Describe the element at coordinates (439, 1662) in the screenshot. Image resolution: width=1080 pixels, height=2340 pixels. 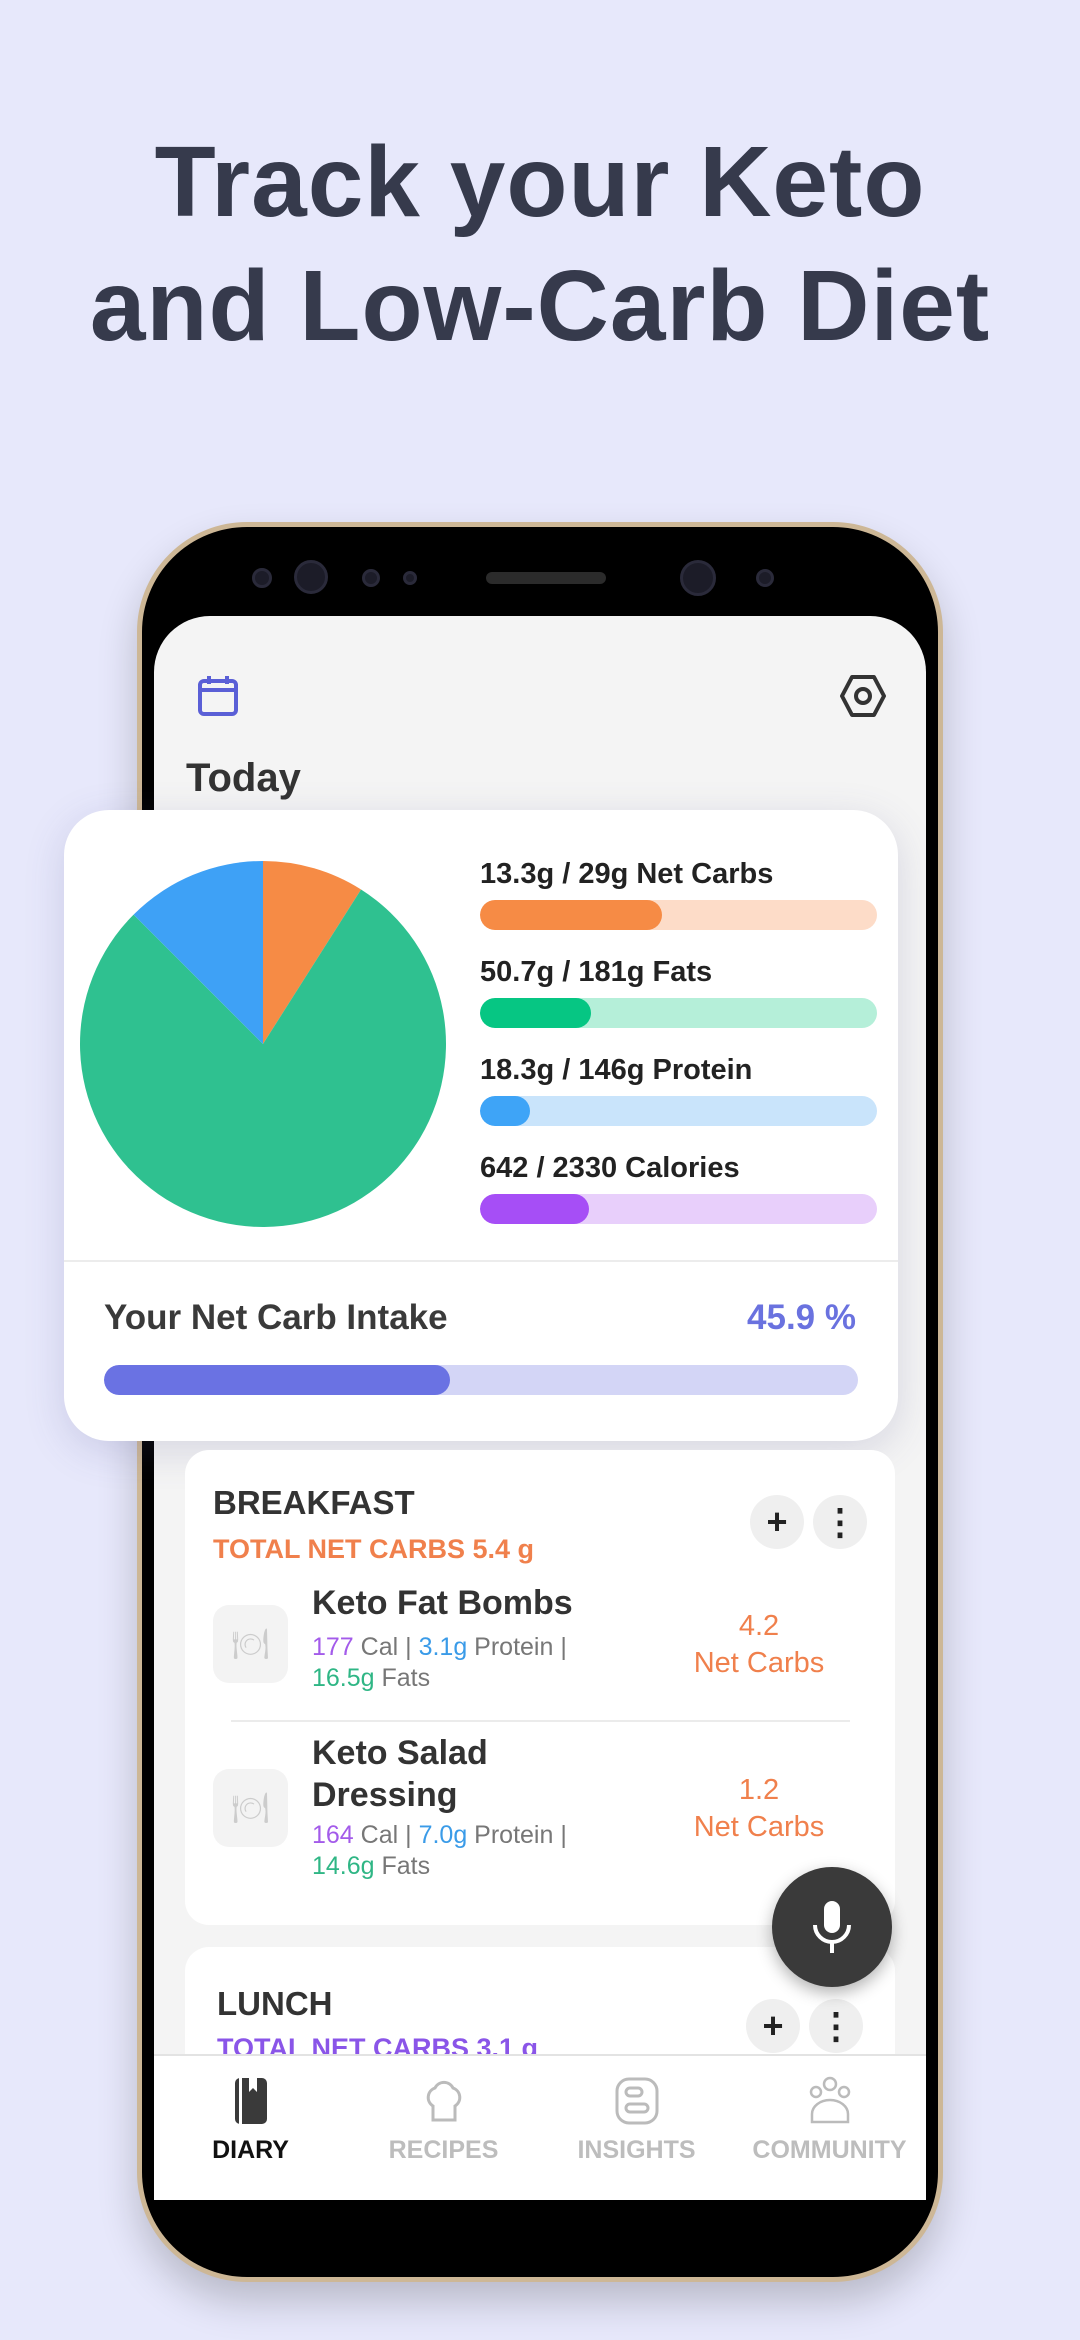
I see `food-macros: 177 Cal | 3.1g Protein | 16.5g Fats` at that location.